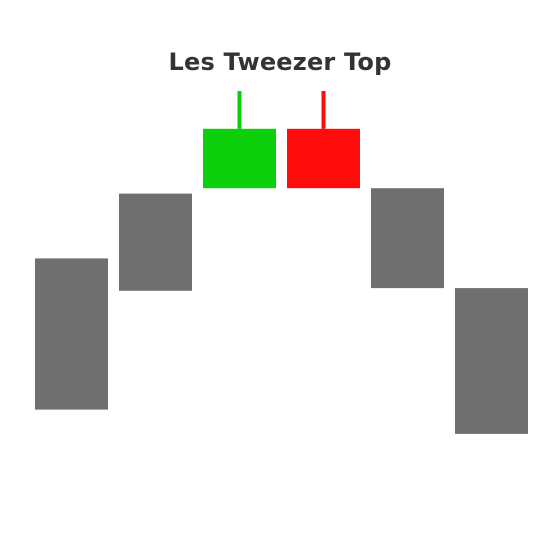  Describe the element at coordinates (280, 62) in the screenshot. I see `chart-title: Les Tweezer Top` at that location.